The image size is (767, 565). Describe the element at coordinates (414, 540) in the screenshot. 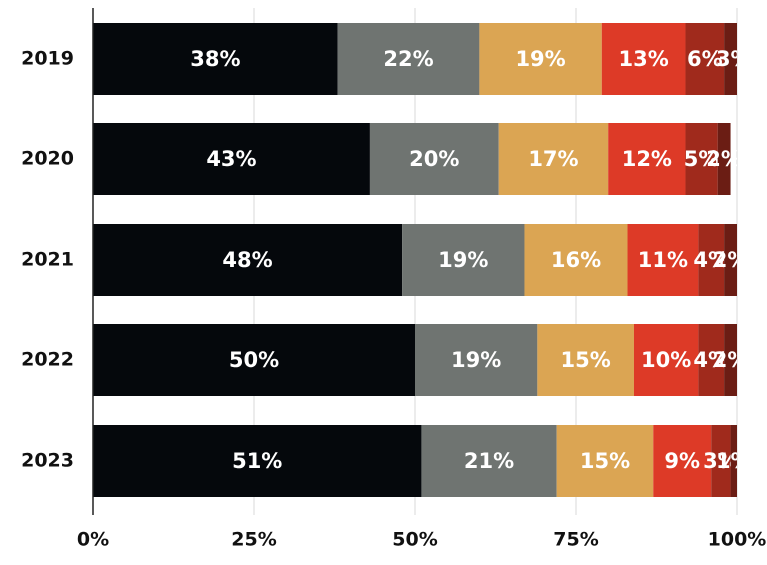

I see `x-tick-label: 50%` at that location.